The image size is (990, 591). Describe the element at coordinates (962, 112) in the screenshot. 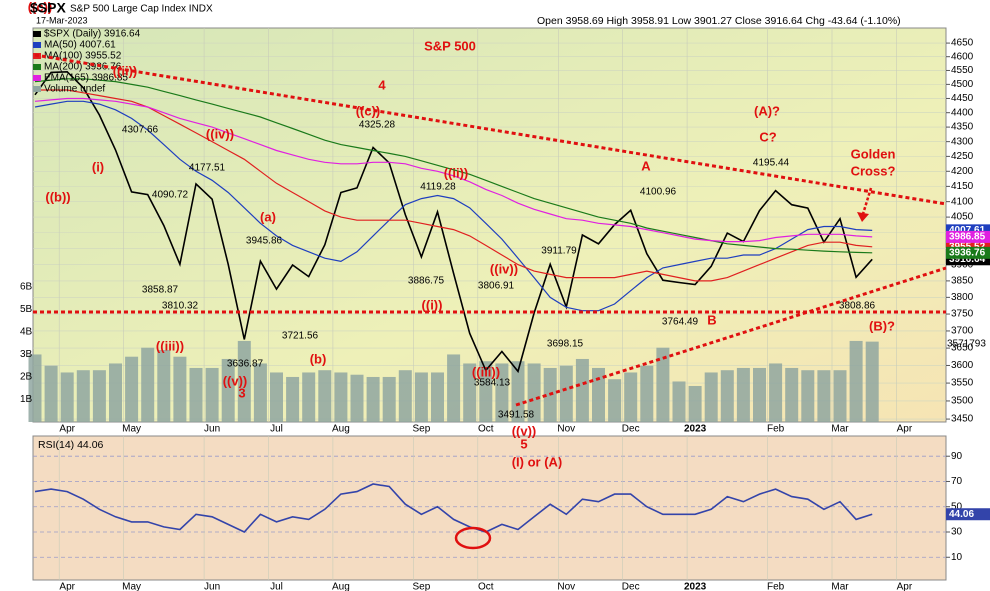

I see `y-tick-label: 4400` at that location.